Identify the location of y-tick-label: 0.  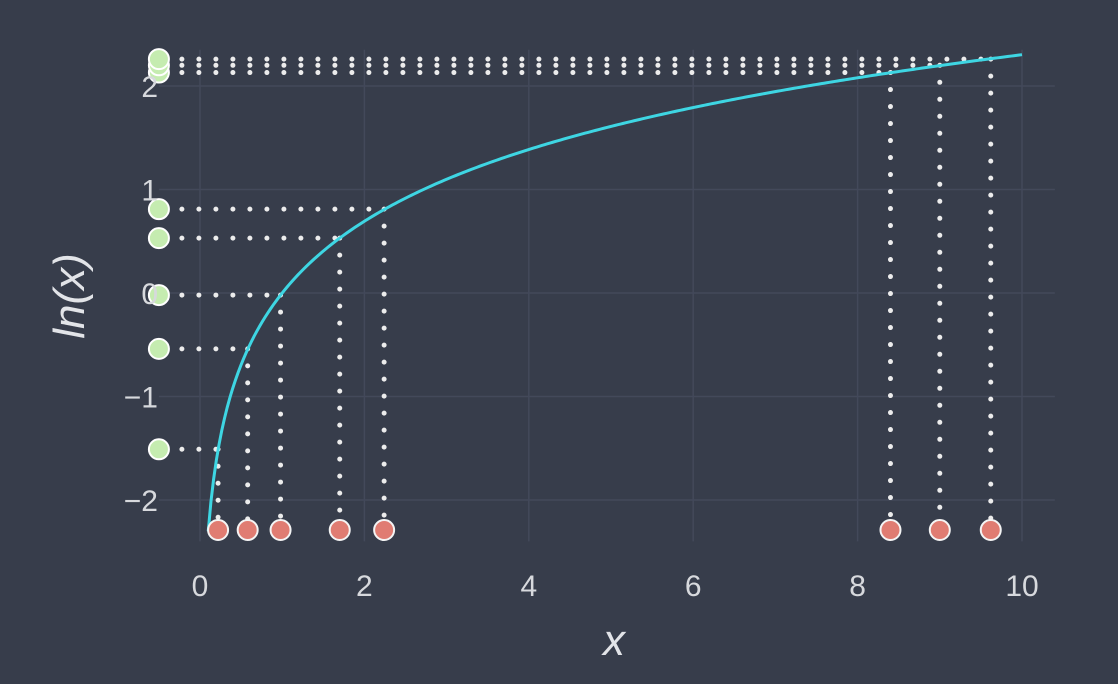
(149, 294).